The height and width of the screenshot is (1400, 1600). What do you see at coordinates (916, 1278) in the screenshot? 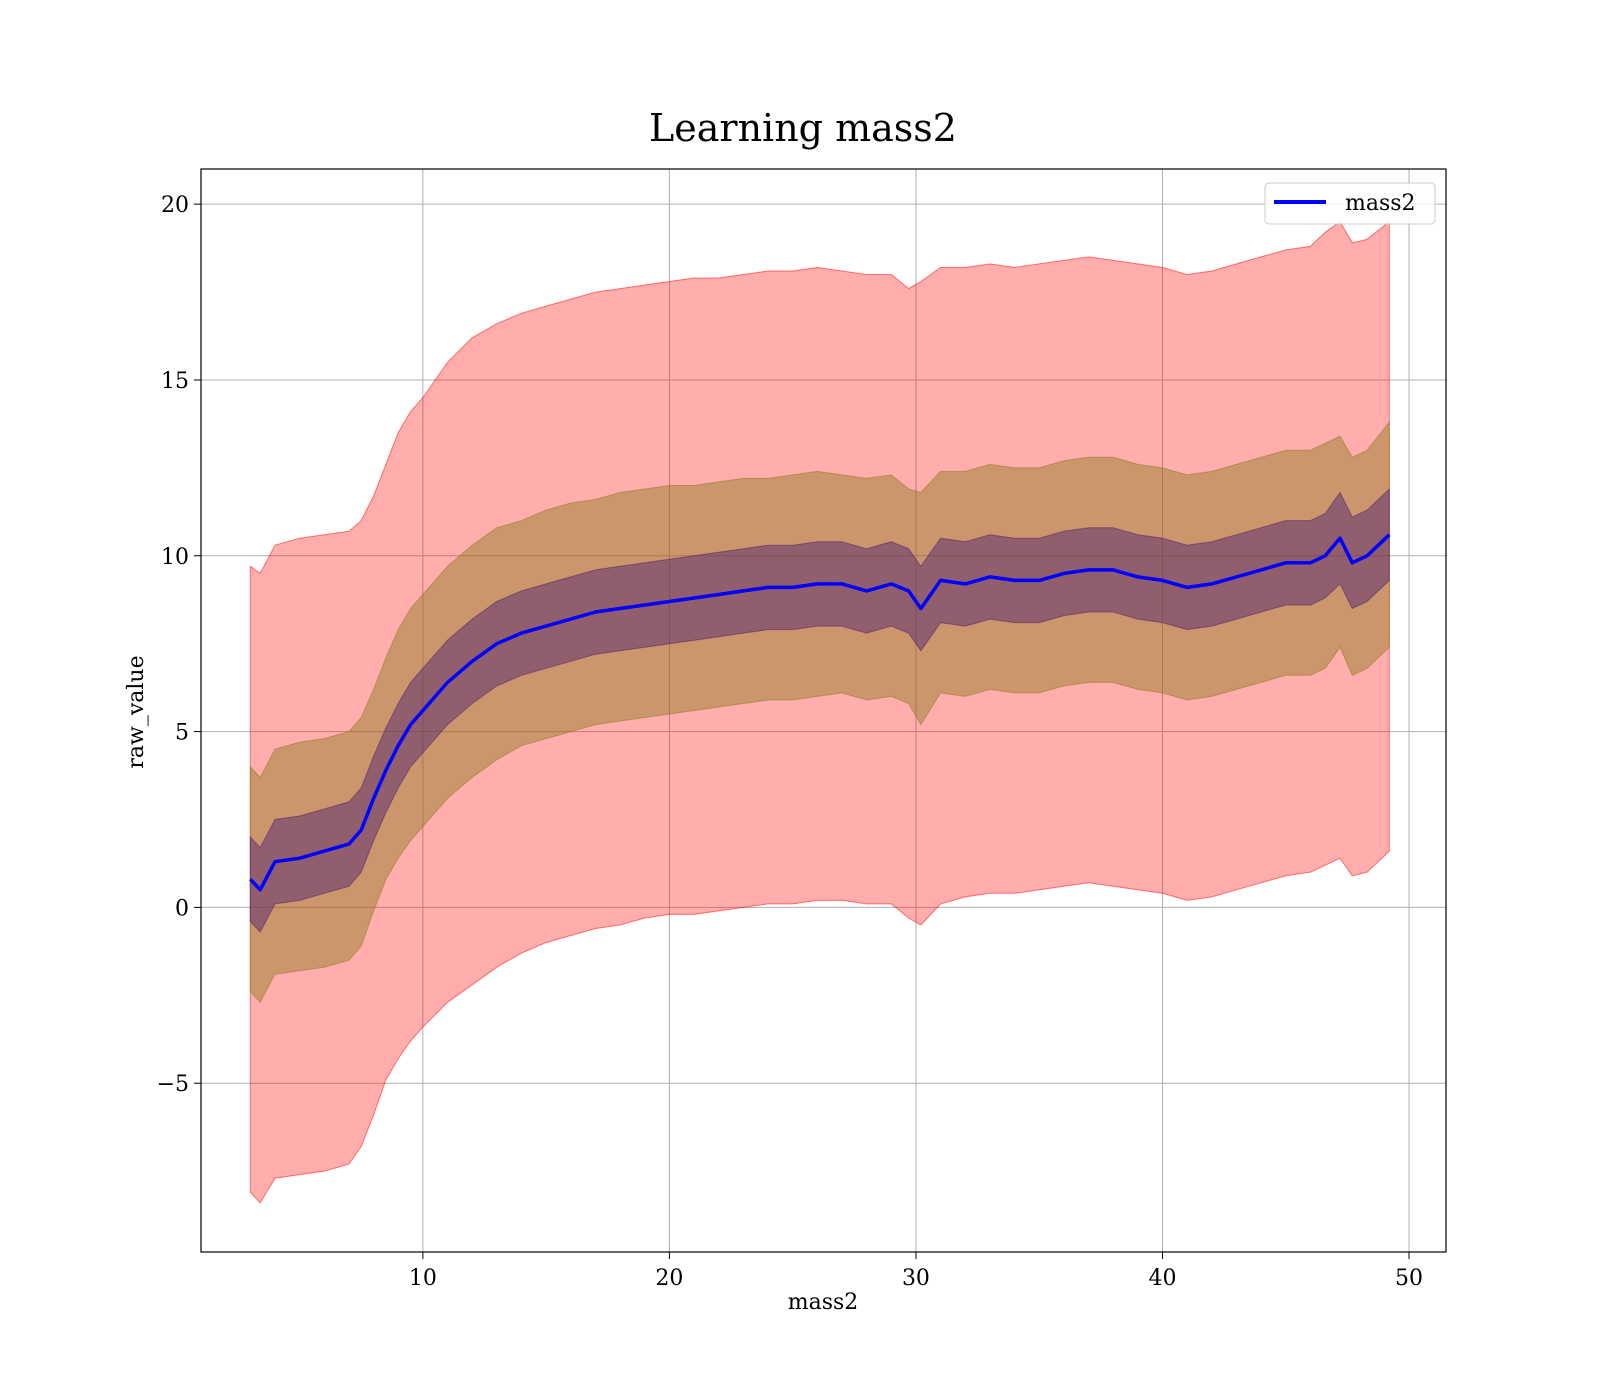
I see `x-tick-label: 30` at bounding box center [916, 1278].